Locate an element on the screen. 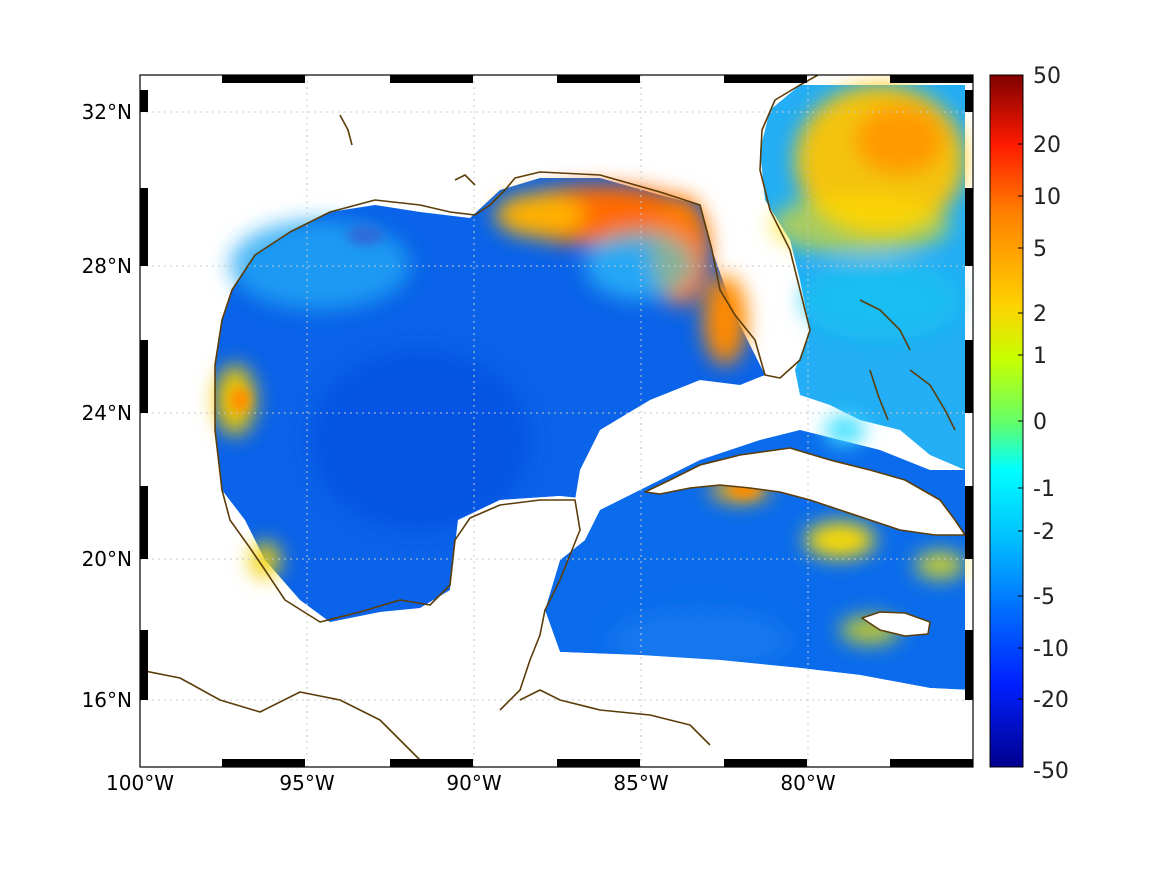 The image size is (1167, 875). colorbar-label: 1 is located at coordinates (1040, 356).